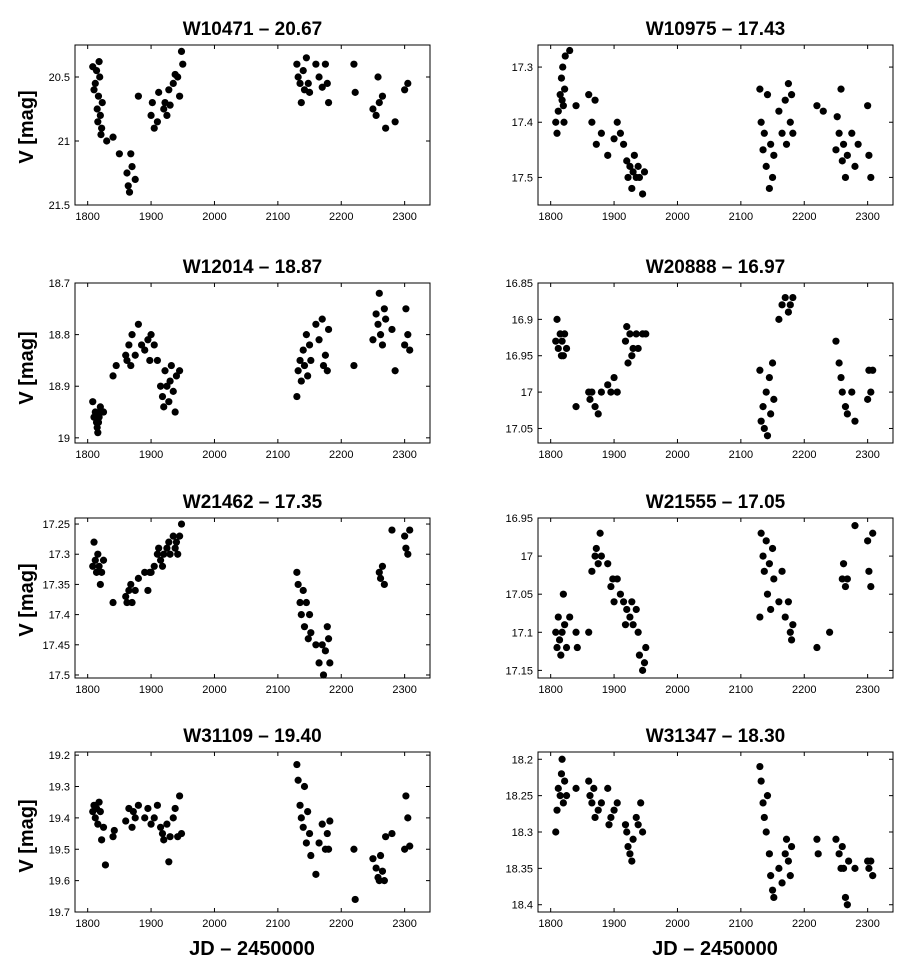 The width and height of the screenshot is (900, 969). What do you see at coordinates (59, 206) in the screenshot?
I see `y-tick-label: 21.5` at bounding box center [59, 206].